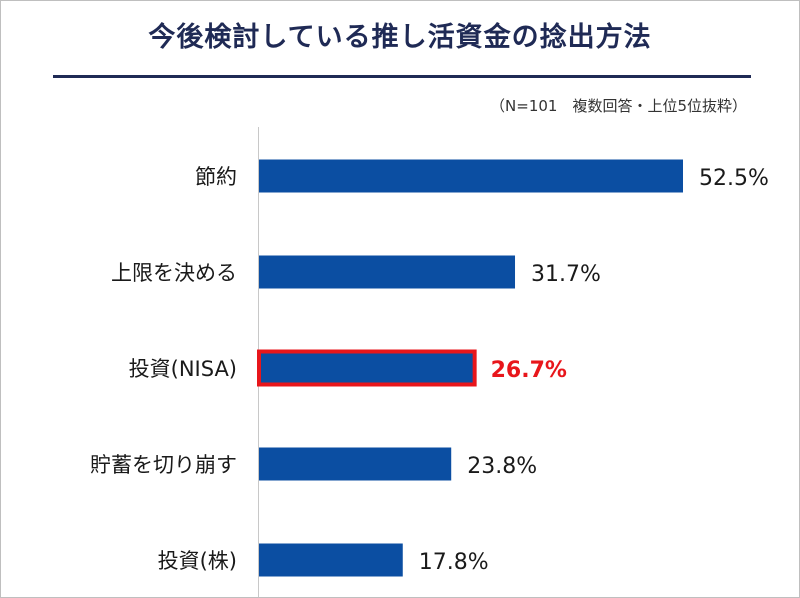 The image size is (800, 598). I want to click on value-label: 26.7%, so click(529, 370).